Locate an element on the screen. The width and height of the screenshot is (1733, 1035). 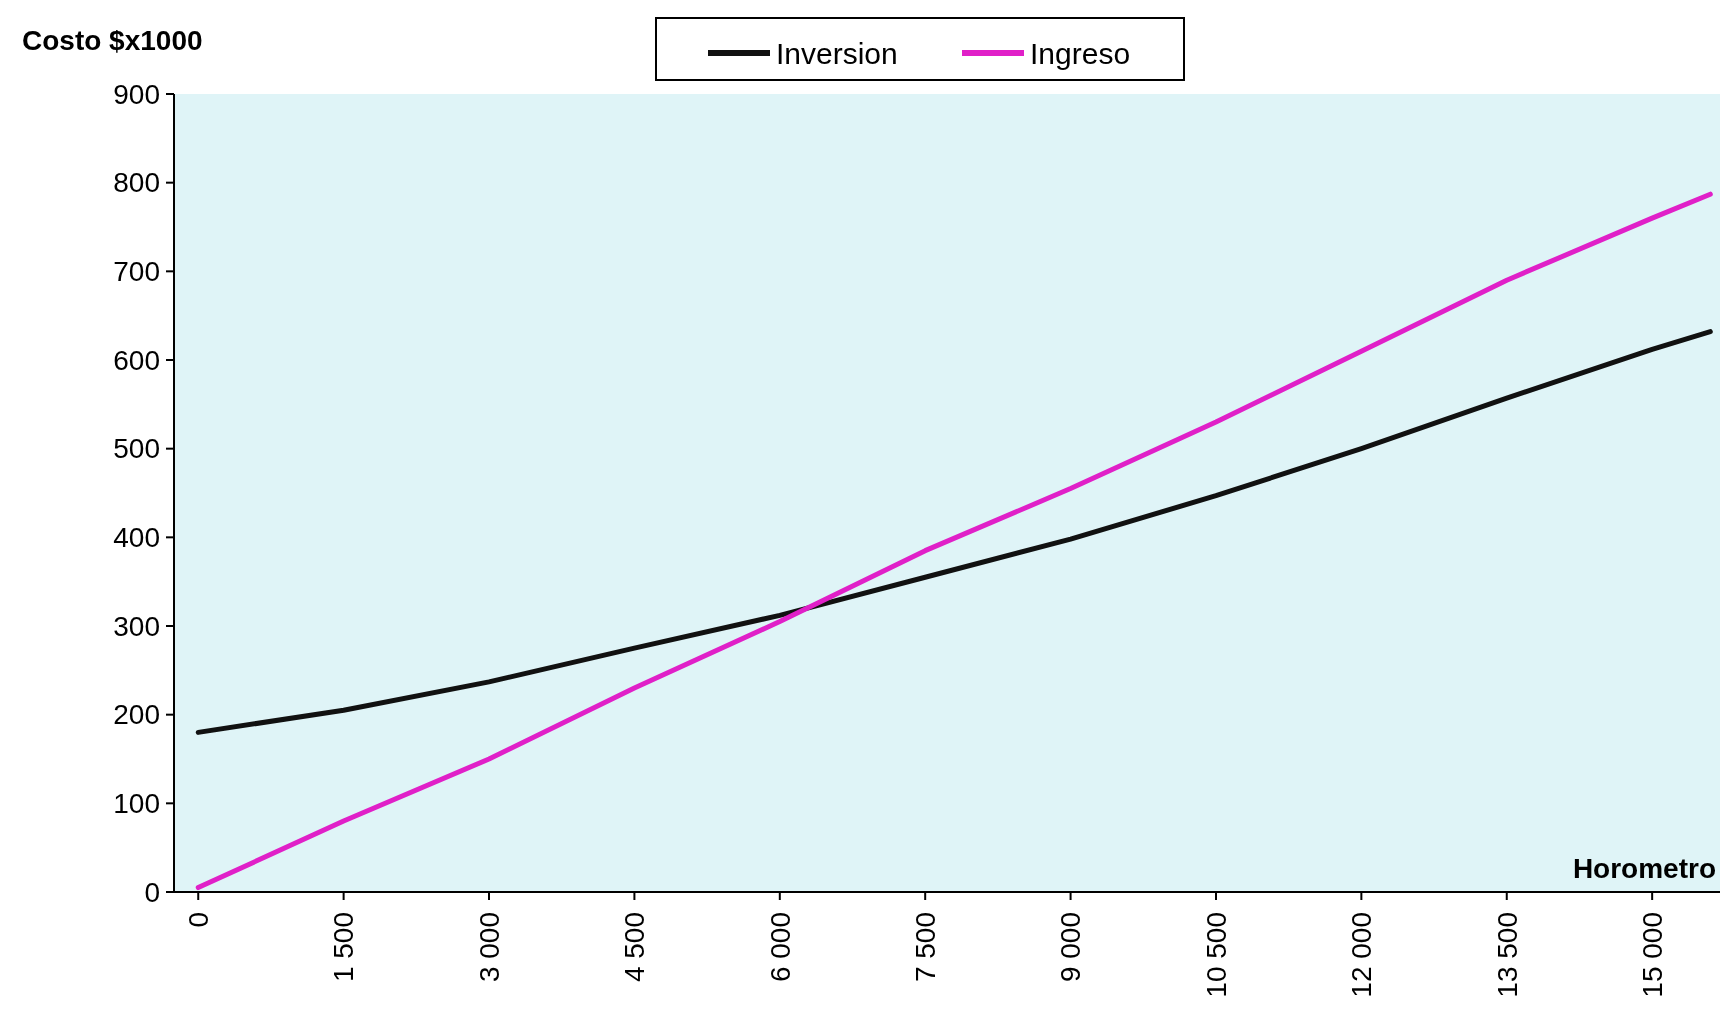
y-tick-label: 0 is located at coordinates (152, 892).